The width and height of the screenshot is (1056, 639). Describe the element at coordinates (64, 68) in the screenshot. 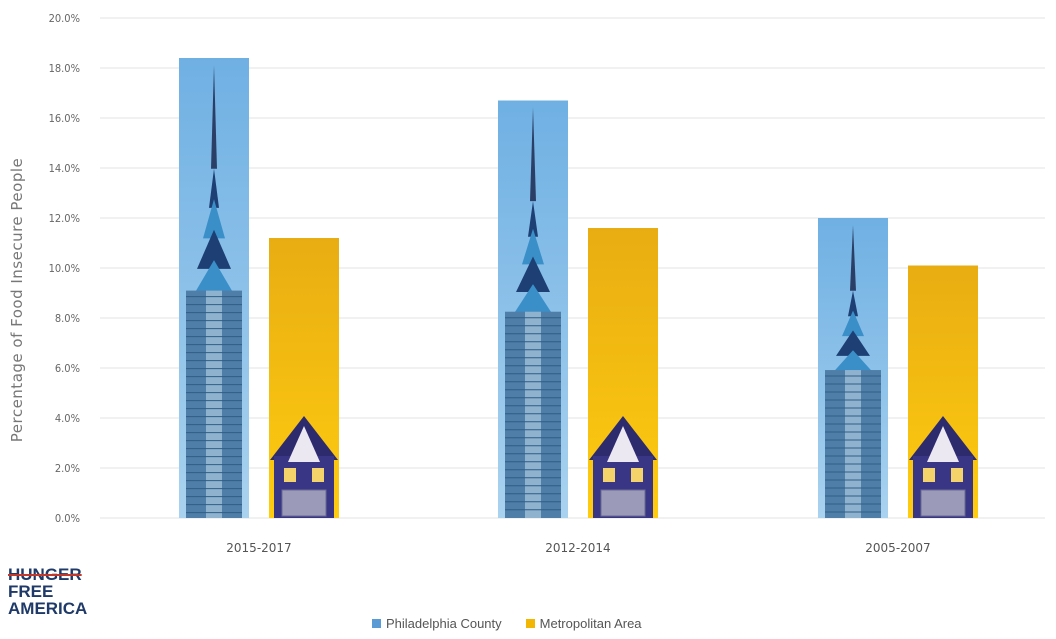

I see `y-tick-label: 18.0%` at that location.